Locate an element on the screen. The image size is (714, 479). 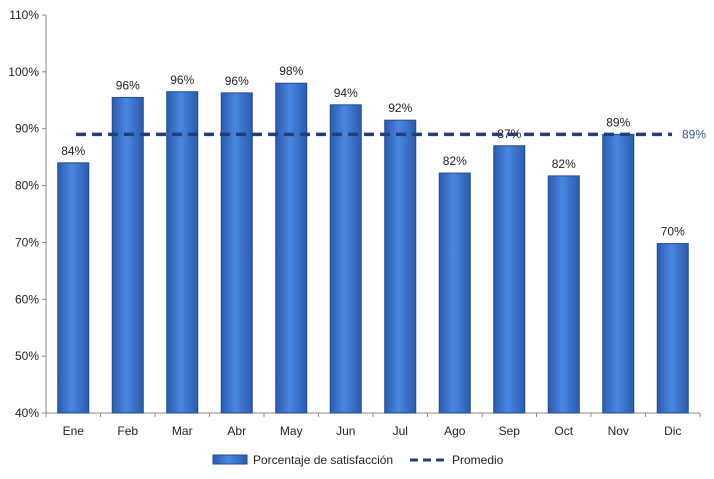
bar-may is located at coordinates (291, 248).